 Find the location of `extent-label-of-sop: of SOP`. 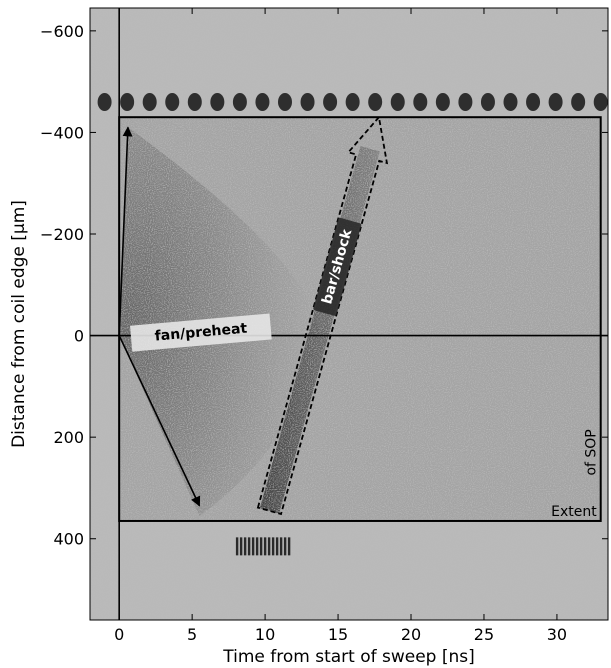

extent-label-of-sop: of SOP is located at coordinates (592, 452).